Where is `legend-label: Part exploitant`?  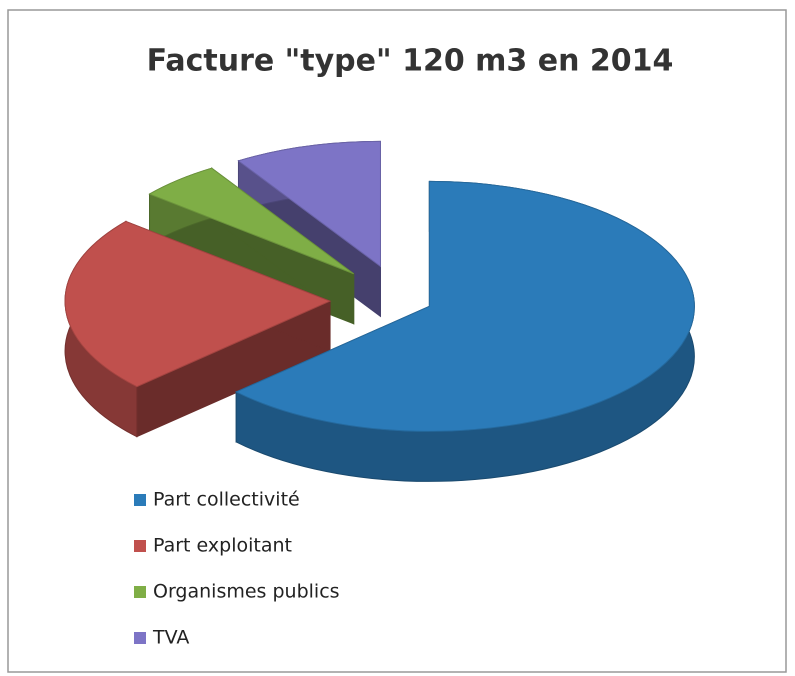 legend-label: Part exploitant is located at coordinates (222, 546).